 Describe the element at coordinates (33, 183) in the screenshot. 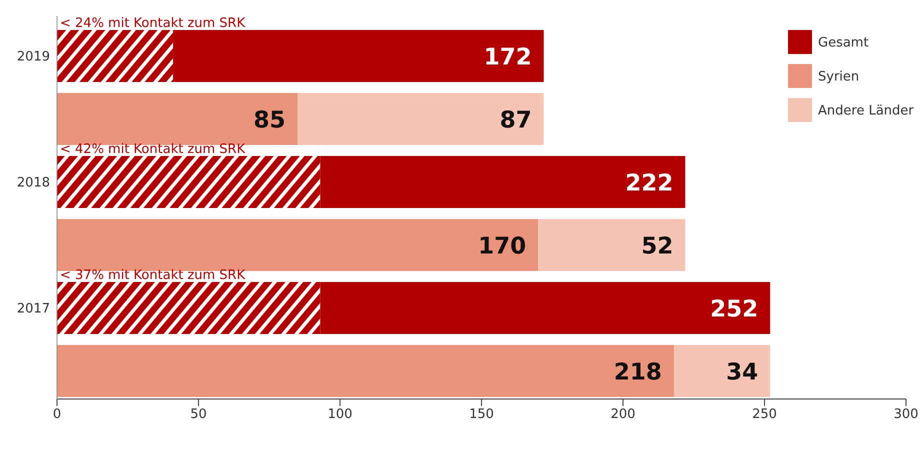

I see `y-tick-label: 2018` at that location.